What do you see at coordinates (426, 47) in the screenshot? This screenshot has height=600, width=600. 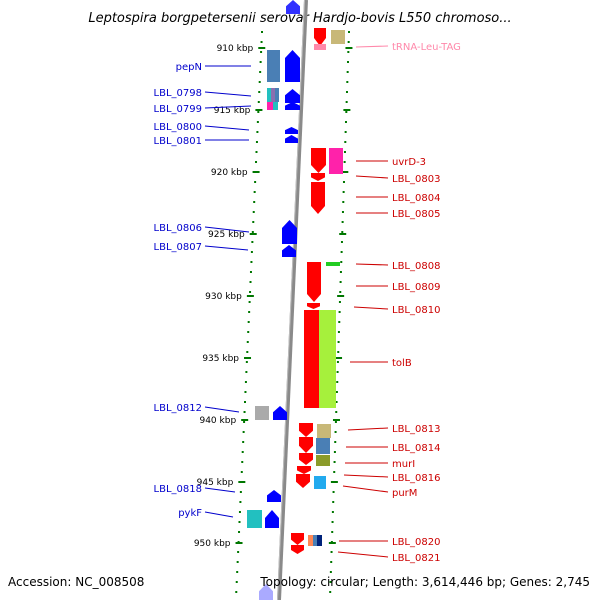 I see `gene-label-right: tRNA-Leu-TAG` at bounding box center [426, 47].